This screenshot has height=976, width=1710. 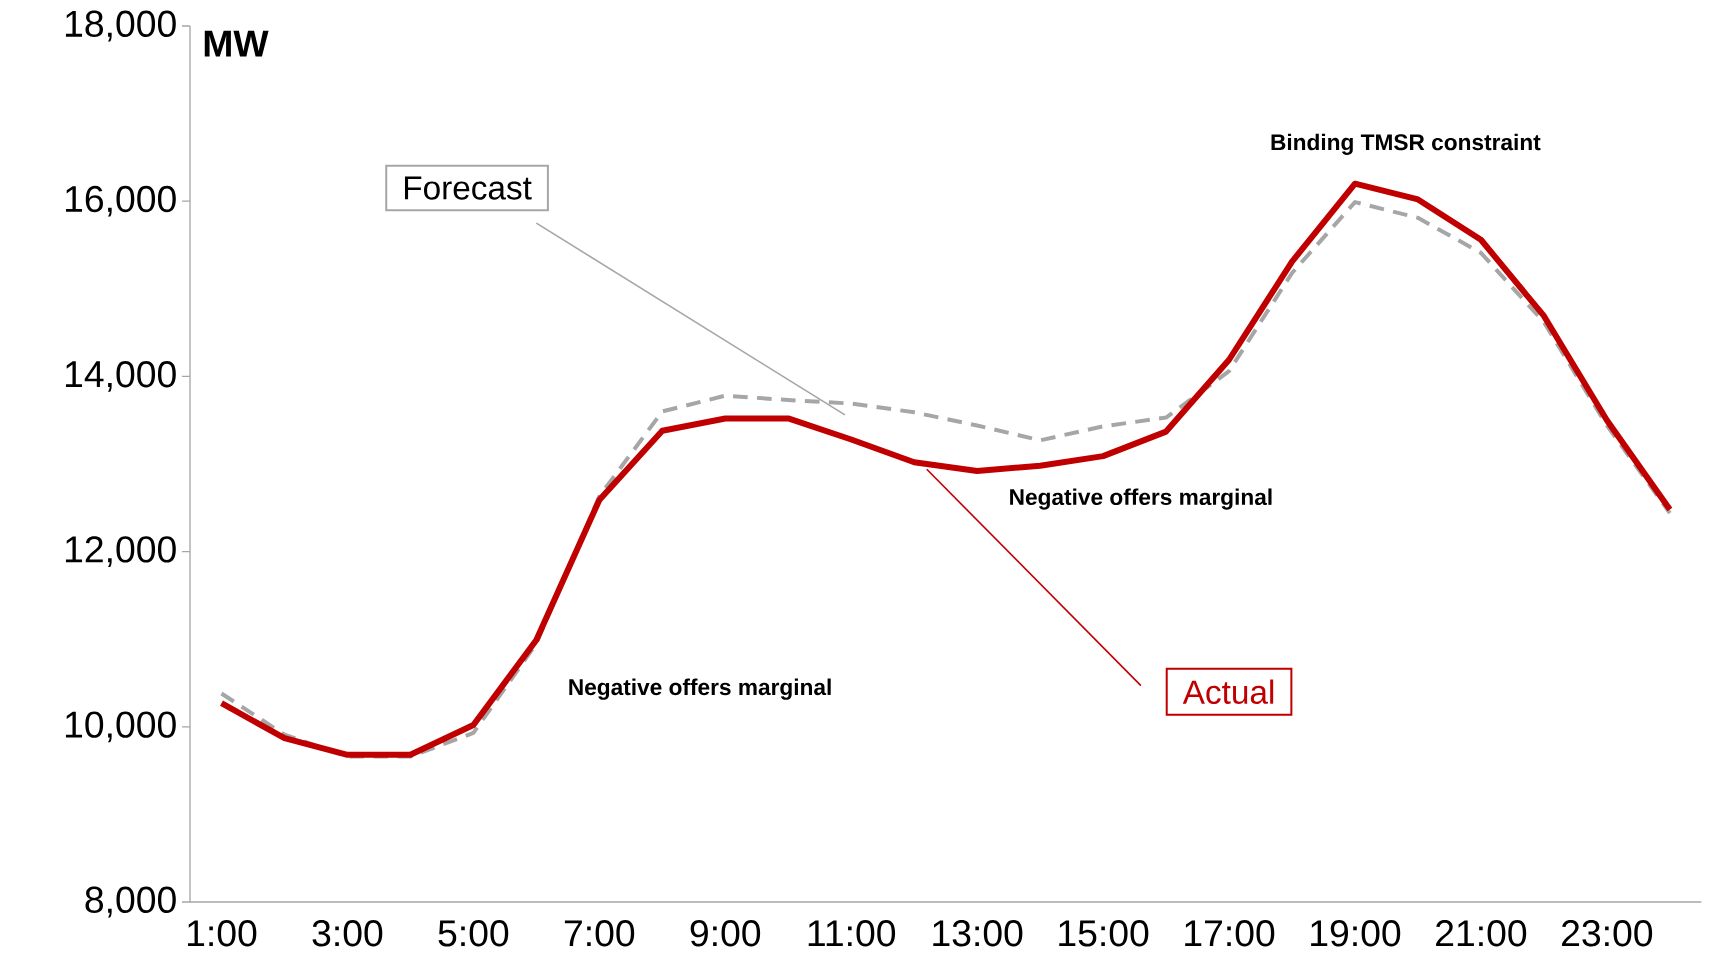 I want to click on text: Forecast, so click(x=468, y=188).